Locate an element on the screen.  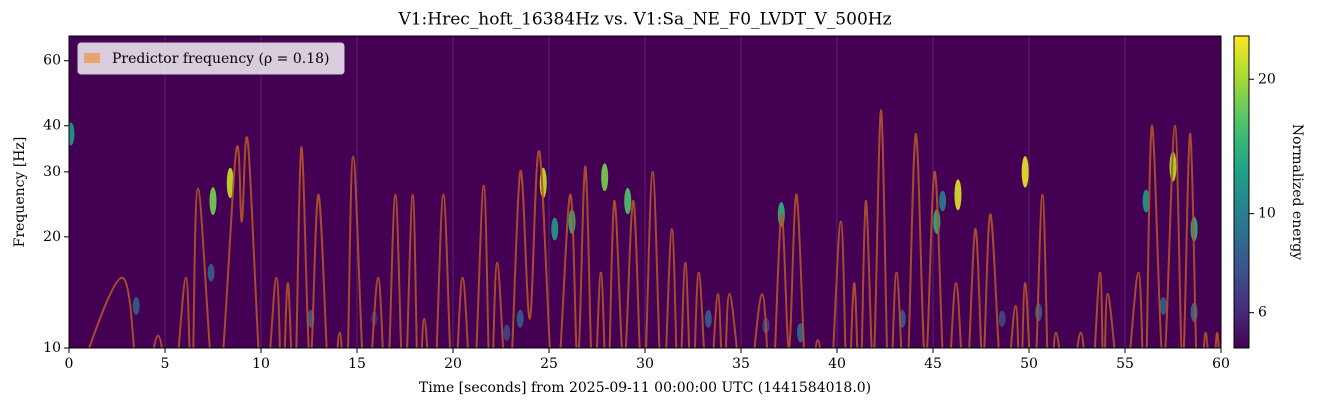
x-tick-label: 40 is located at coordinates (837, 364).